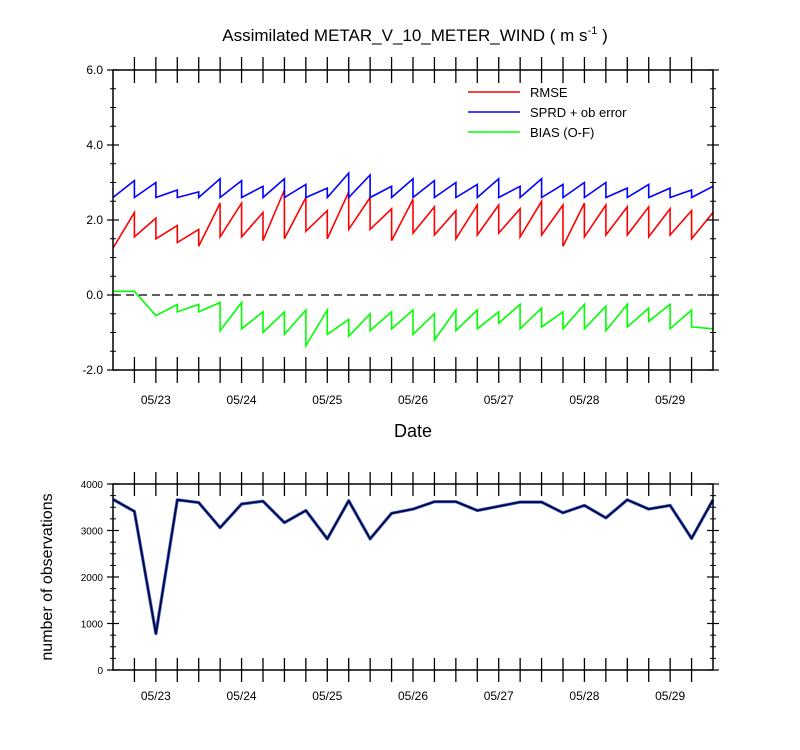 The width and height of the screenshot is (800, 750). I want to click on y-tick-label: 0.0, so click(94, 295).